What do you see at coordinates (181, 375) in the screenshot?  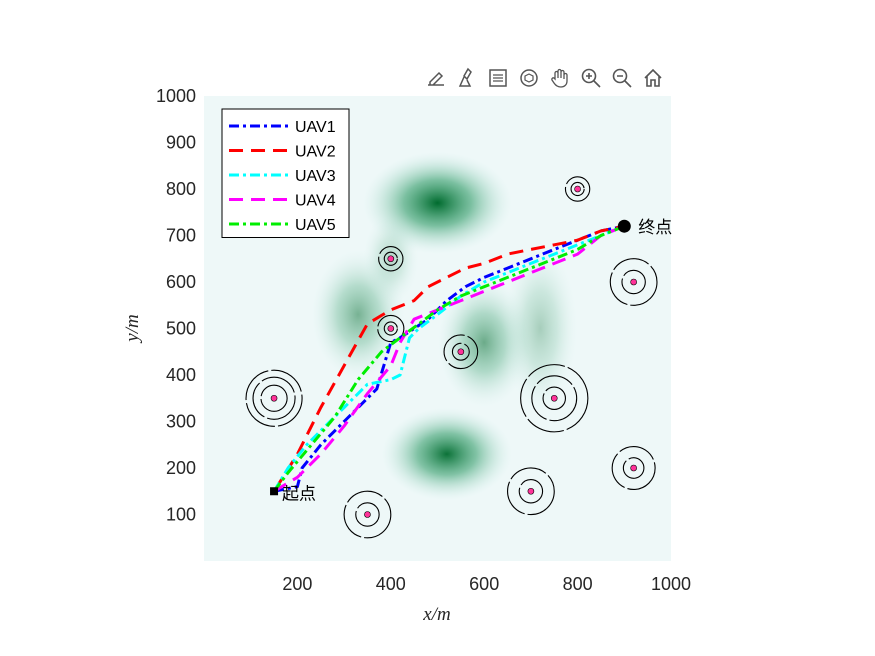 I see `y-tick-label: 400` at bounding box center [181, 375].